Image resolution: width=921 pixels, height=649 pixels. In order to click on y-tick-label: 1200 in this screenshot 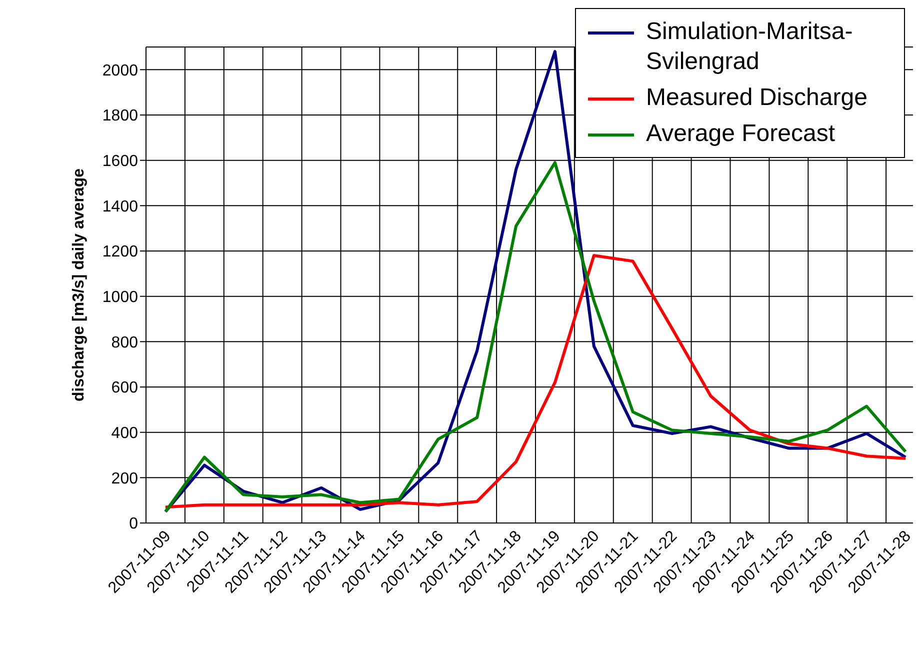, I will do `click(120, 252)`.